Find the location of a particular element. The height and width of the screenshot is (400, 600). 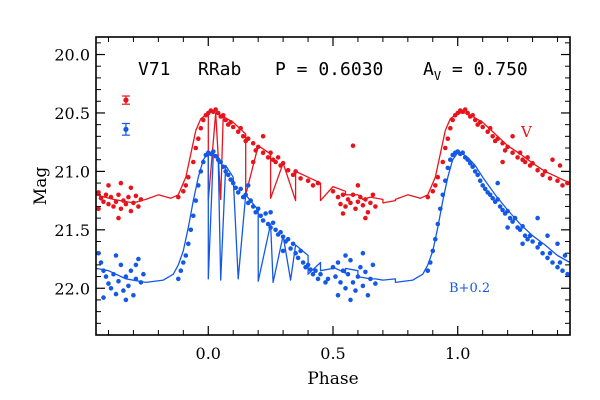

error-bars is located at coordinates (125, 115).